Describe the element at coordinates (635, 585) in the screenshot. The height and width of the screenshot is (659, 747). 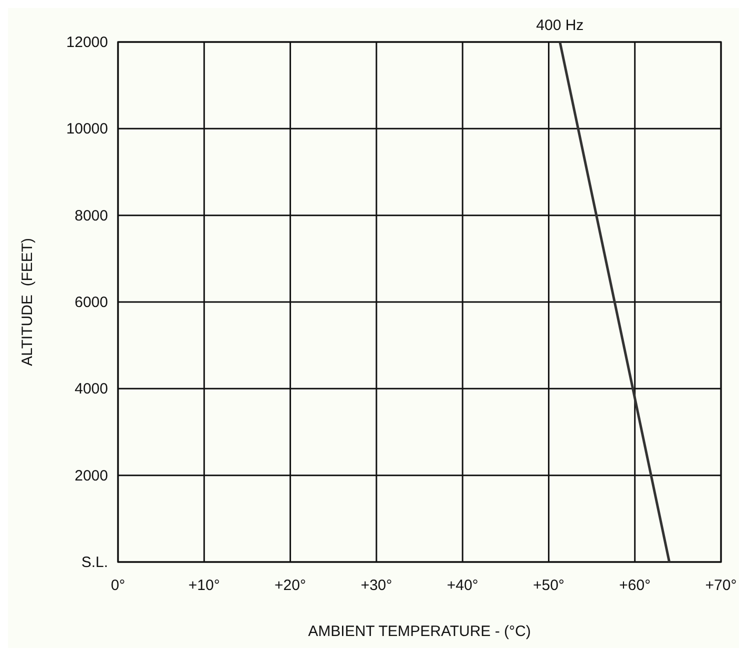
I see `x-tick-label: +60°` at that location.